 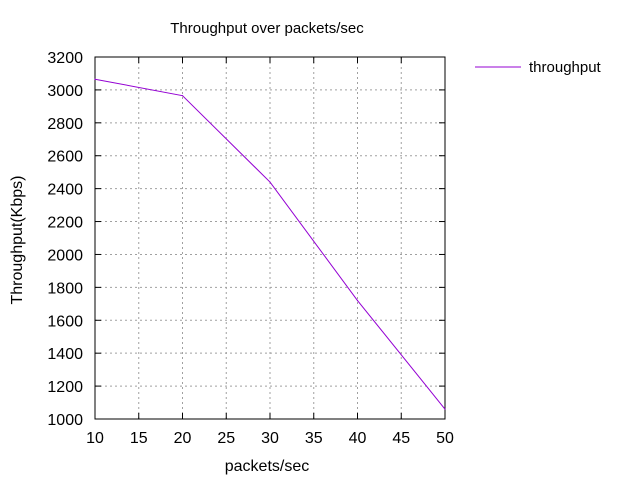 What do you see at coordinates (267, 466) in the screenshot?
I see `x-axis-title: packets/sec` at bounding box center [267, 466].